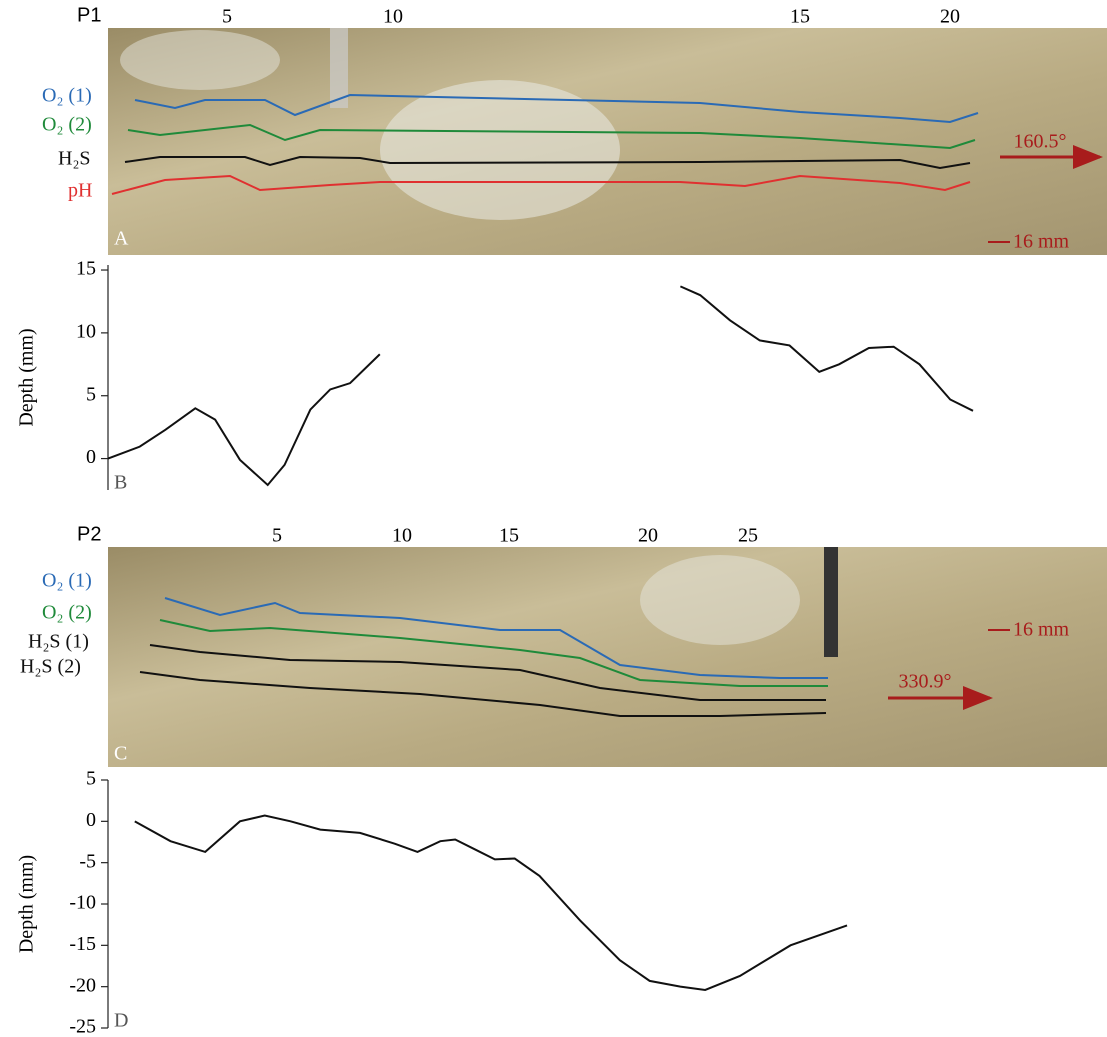  Describe the element at coordinates (86, 331) in the screenshot. I see `y-tick-label: 10` at that location.